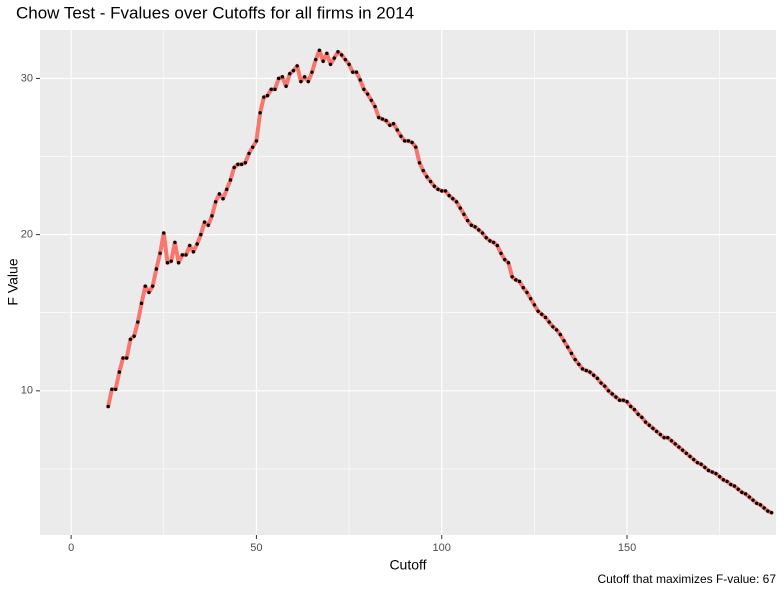 The width and height of the screenshot is (784, 592). I want to click on x-tick-label: 150, so click(627, 548).